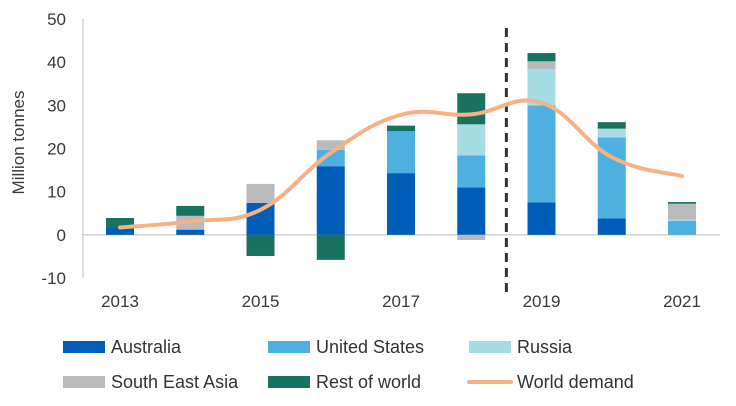 This screenshot has height=406, width=736. What do you see at coordinates (56, 62) in the screenshot?
I see `y-tick-label: 40` at bounding box center [56, 62].